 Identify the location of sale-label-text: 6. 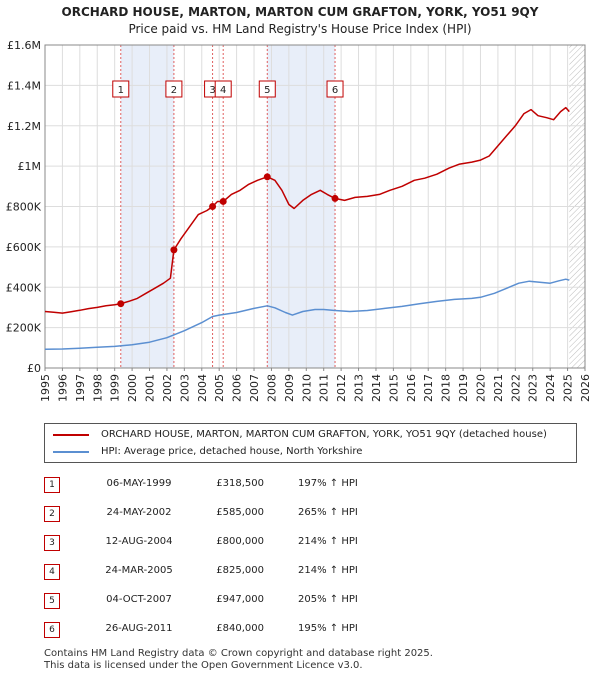
(335, 90).